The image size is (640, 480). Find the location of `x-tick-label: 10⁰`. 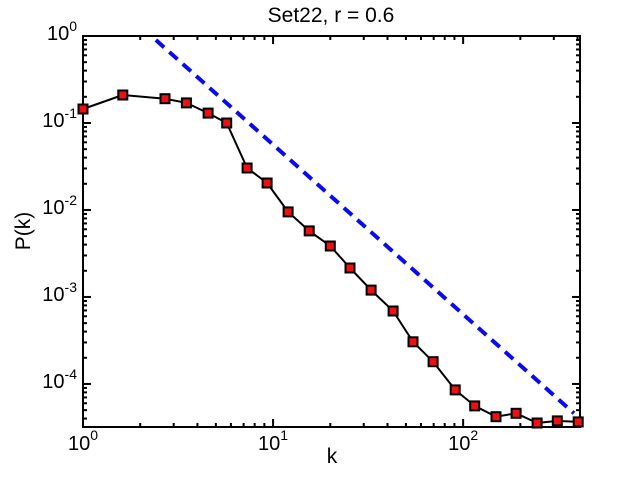

x-tick-label: 10⁰ is located at coordinates (83, 441).